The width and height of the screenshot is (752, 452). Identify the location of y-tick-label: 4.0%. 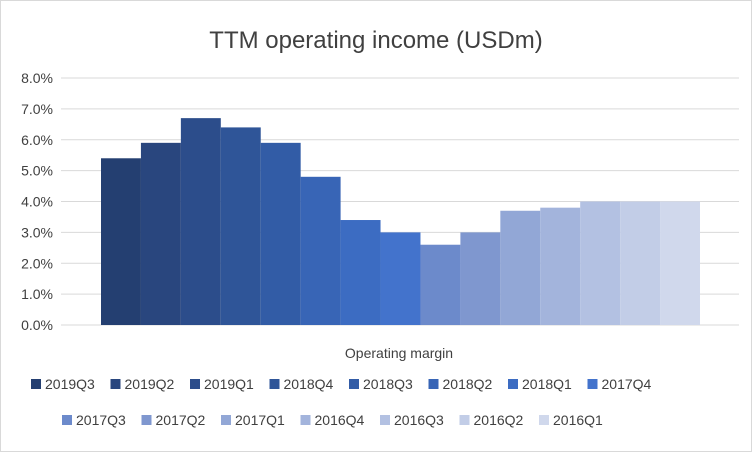
(37, 202).